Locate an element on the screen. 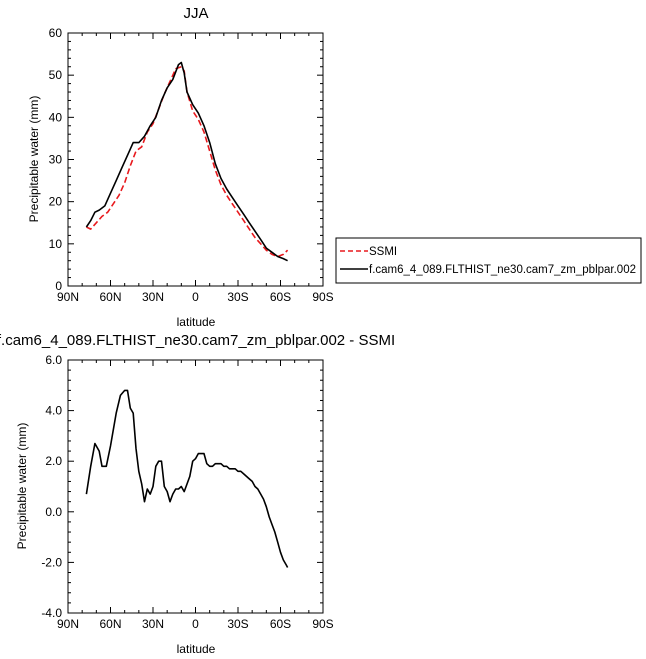 This screenshot has height=659, width=646. y-tick-label: 40 is located at coordinates (56, 117).